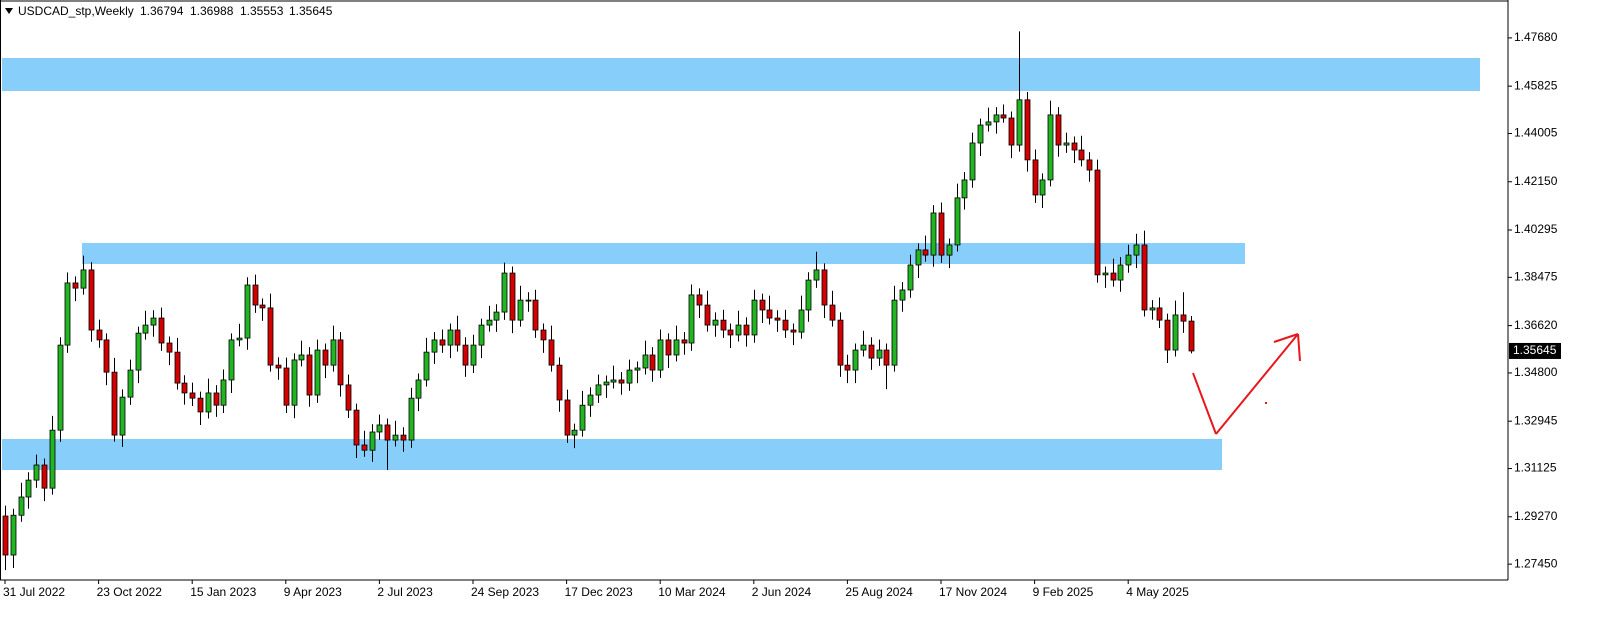 The height and width of the screenshot is (620, 1604). Describe the element at coordinates (1536, 563) in the screenshot. I see `y-tick-label: 1.27450` at that location.